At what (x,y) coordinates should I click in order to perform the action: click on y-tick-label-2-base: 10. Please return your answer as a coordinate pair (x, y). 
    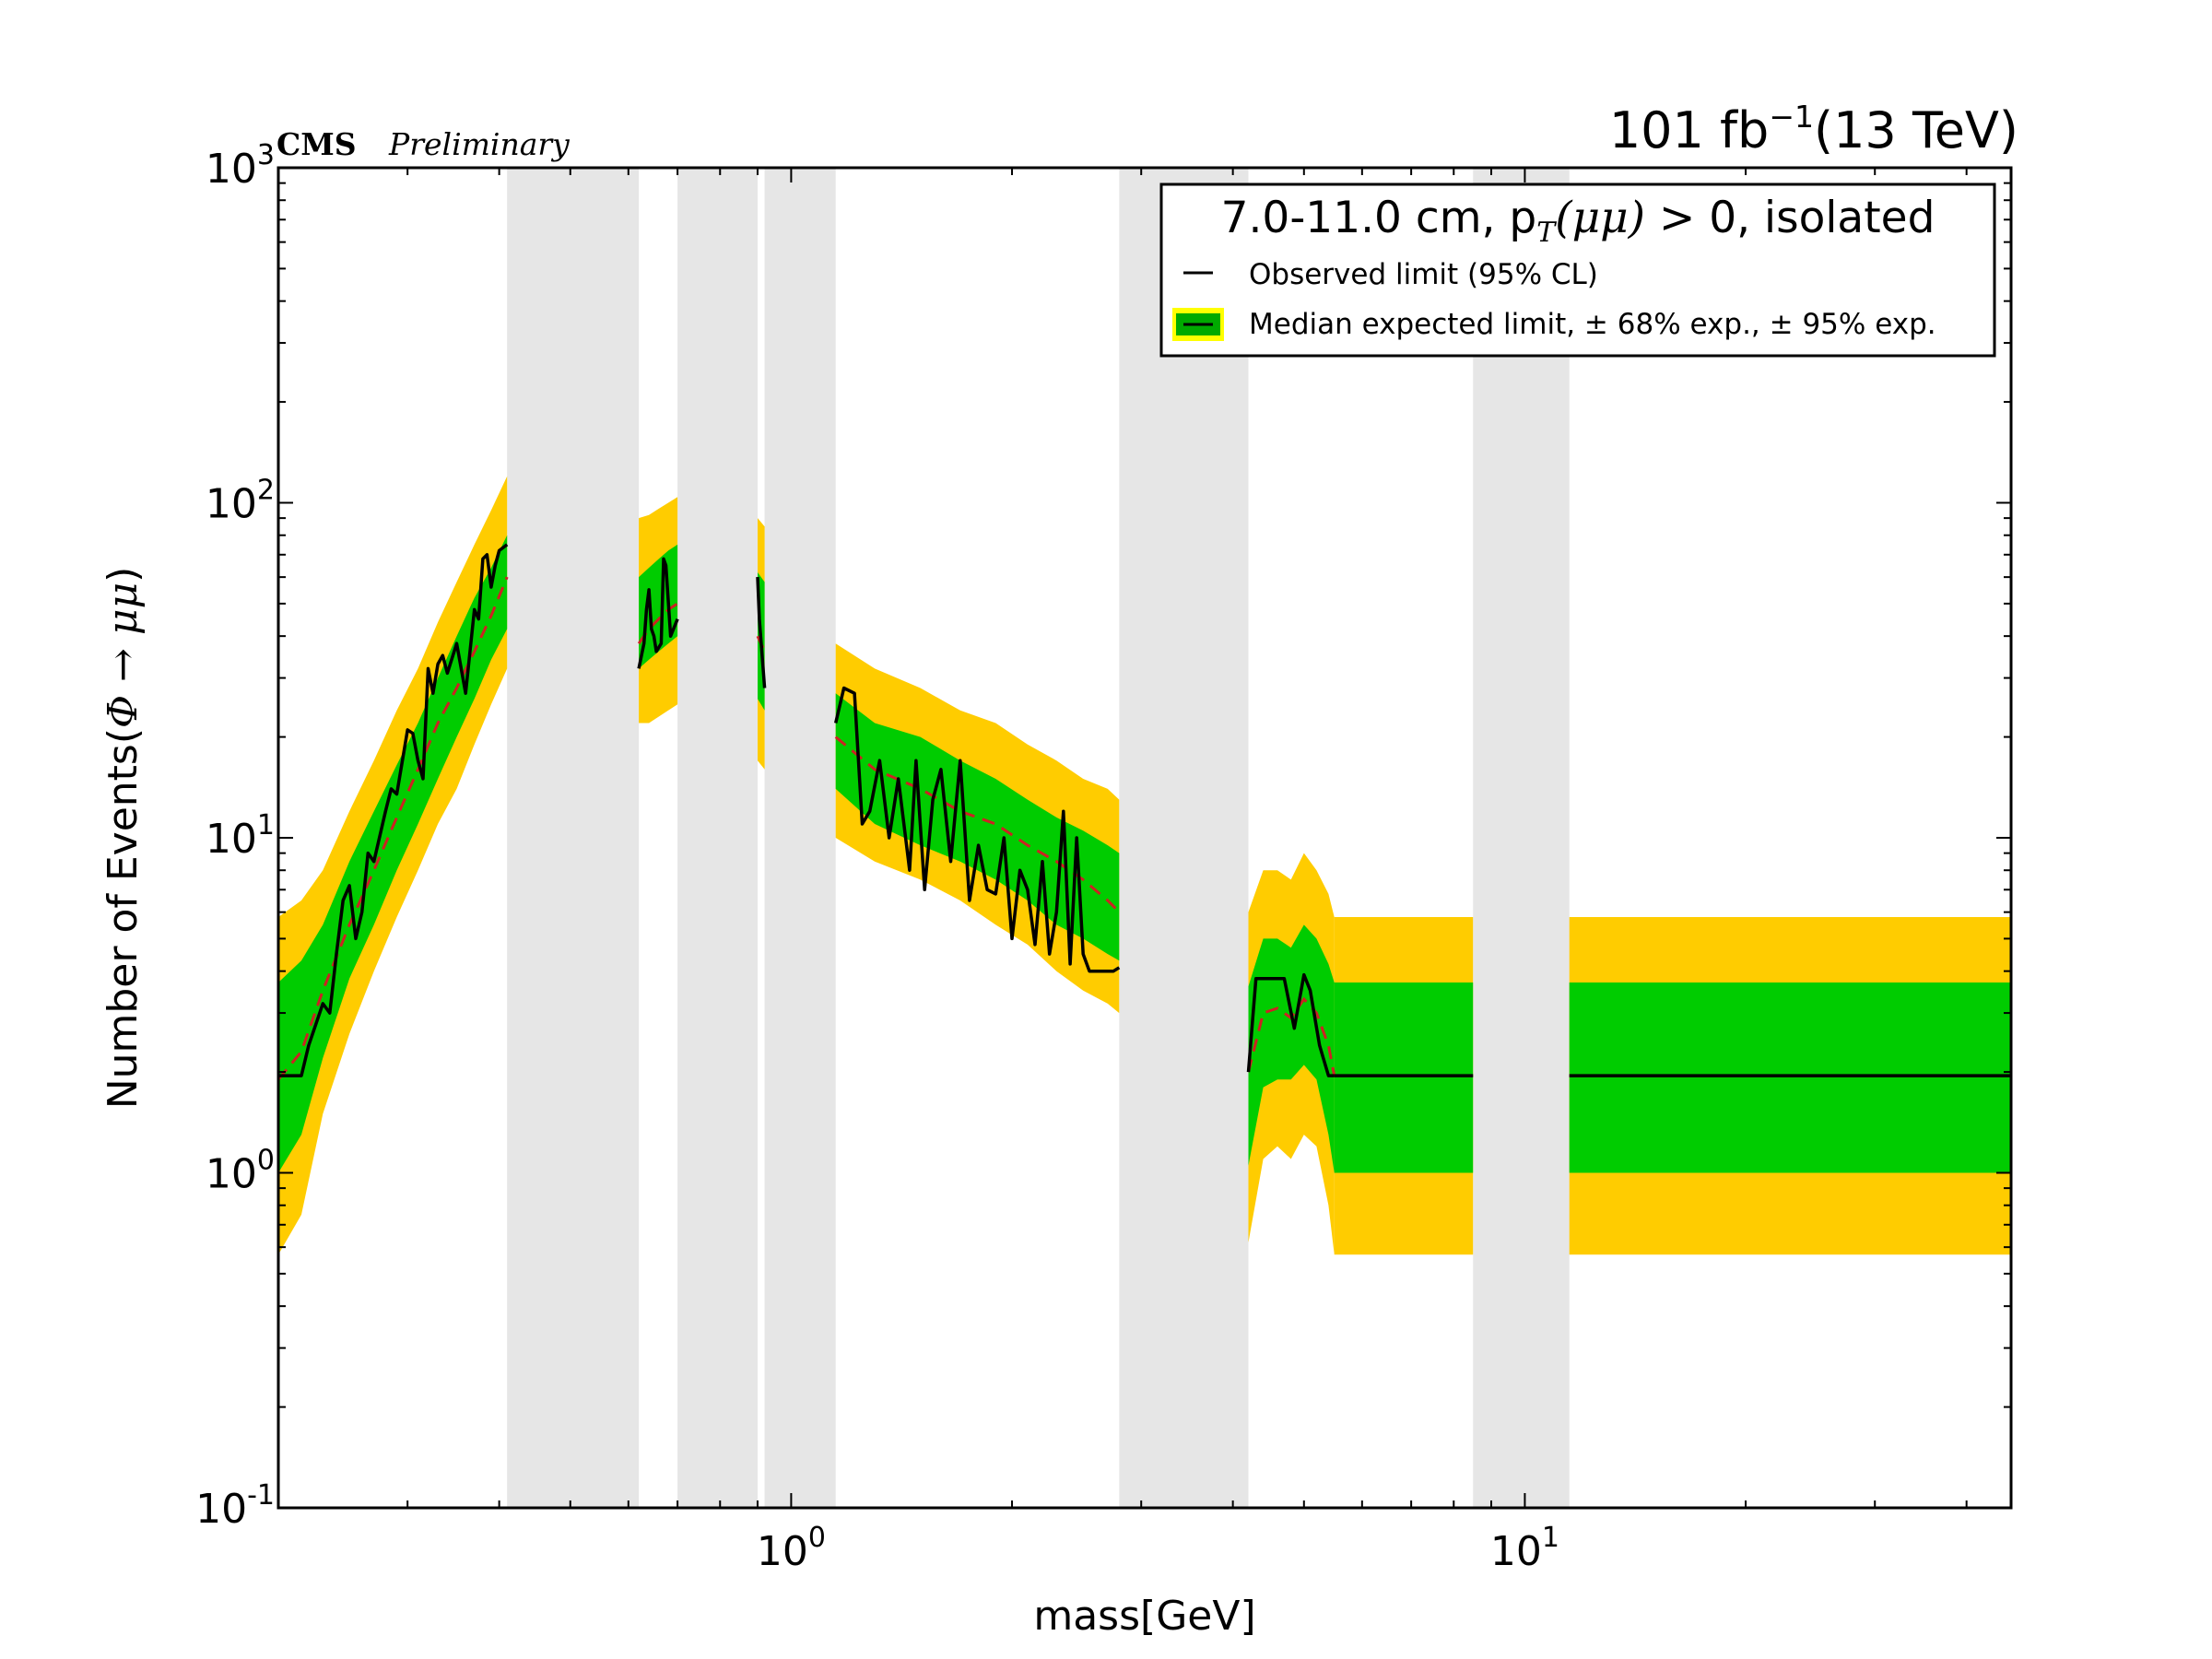
    Looking at the image, I should click on (231, 839).